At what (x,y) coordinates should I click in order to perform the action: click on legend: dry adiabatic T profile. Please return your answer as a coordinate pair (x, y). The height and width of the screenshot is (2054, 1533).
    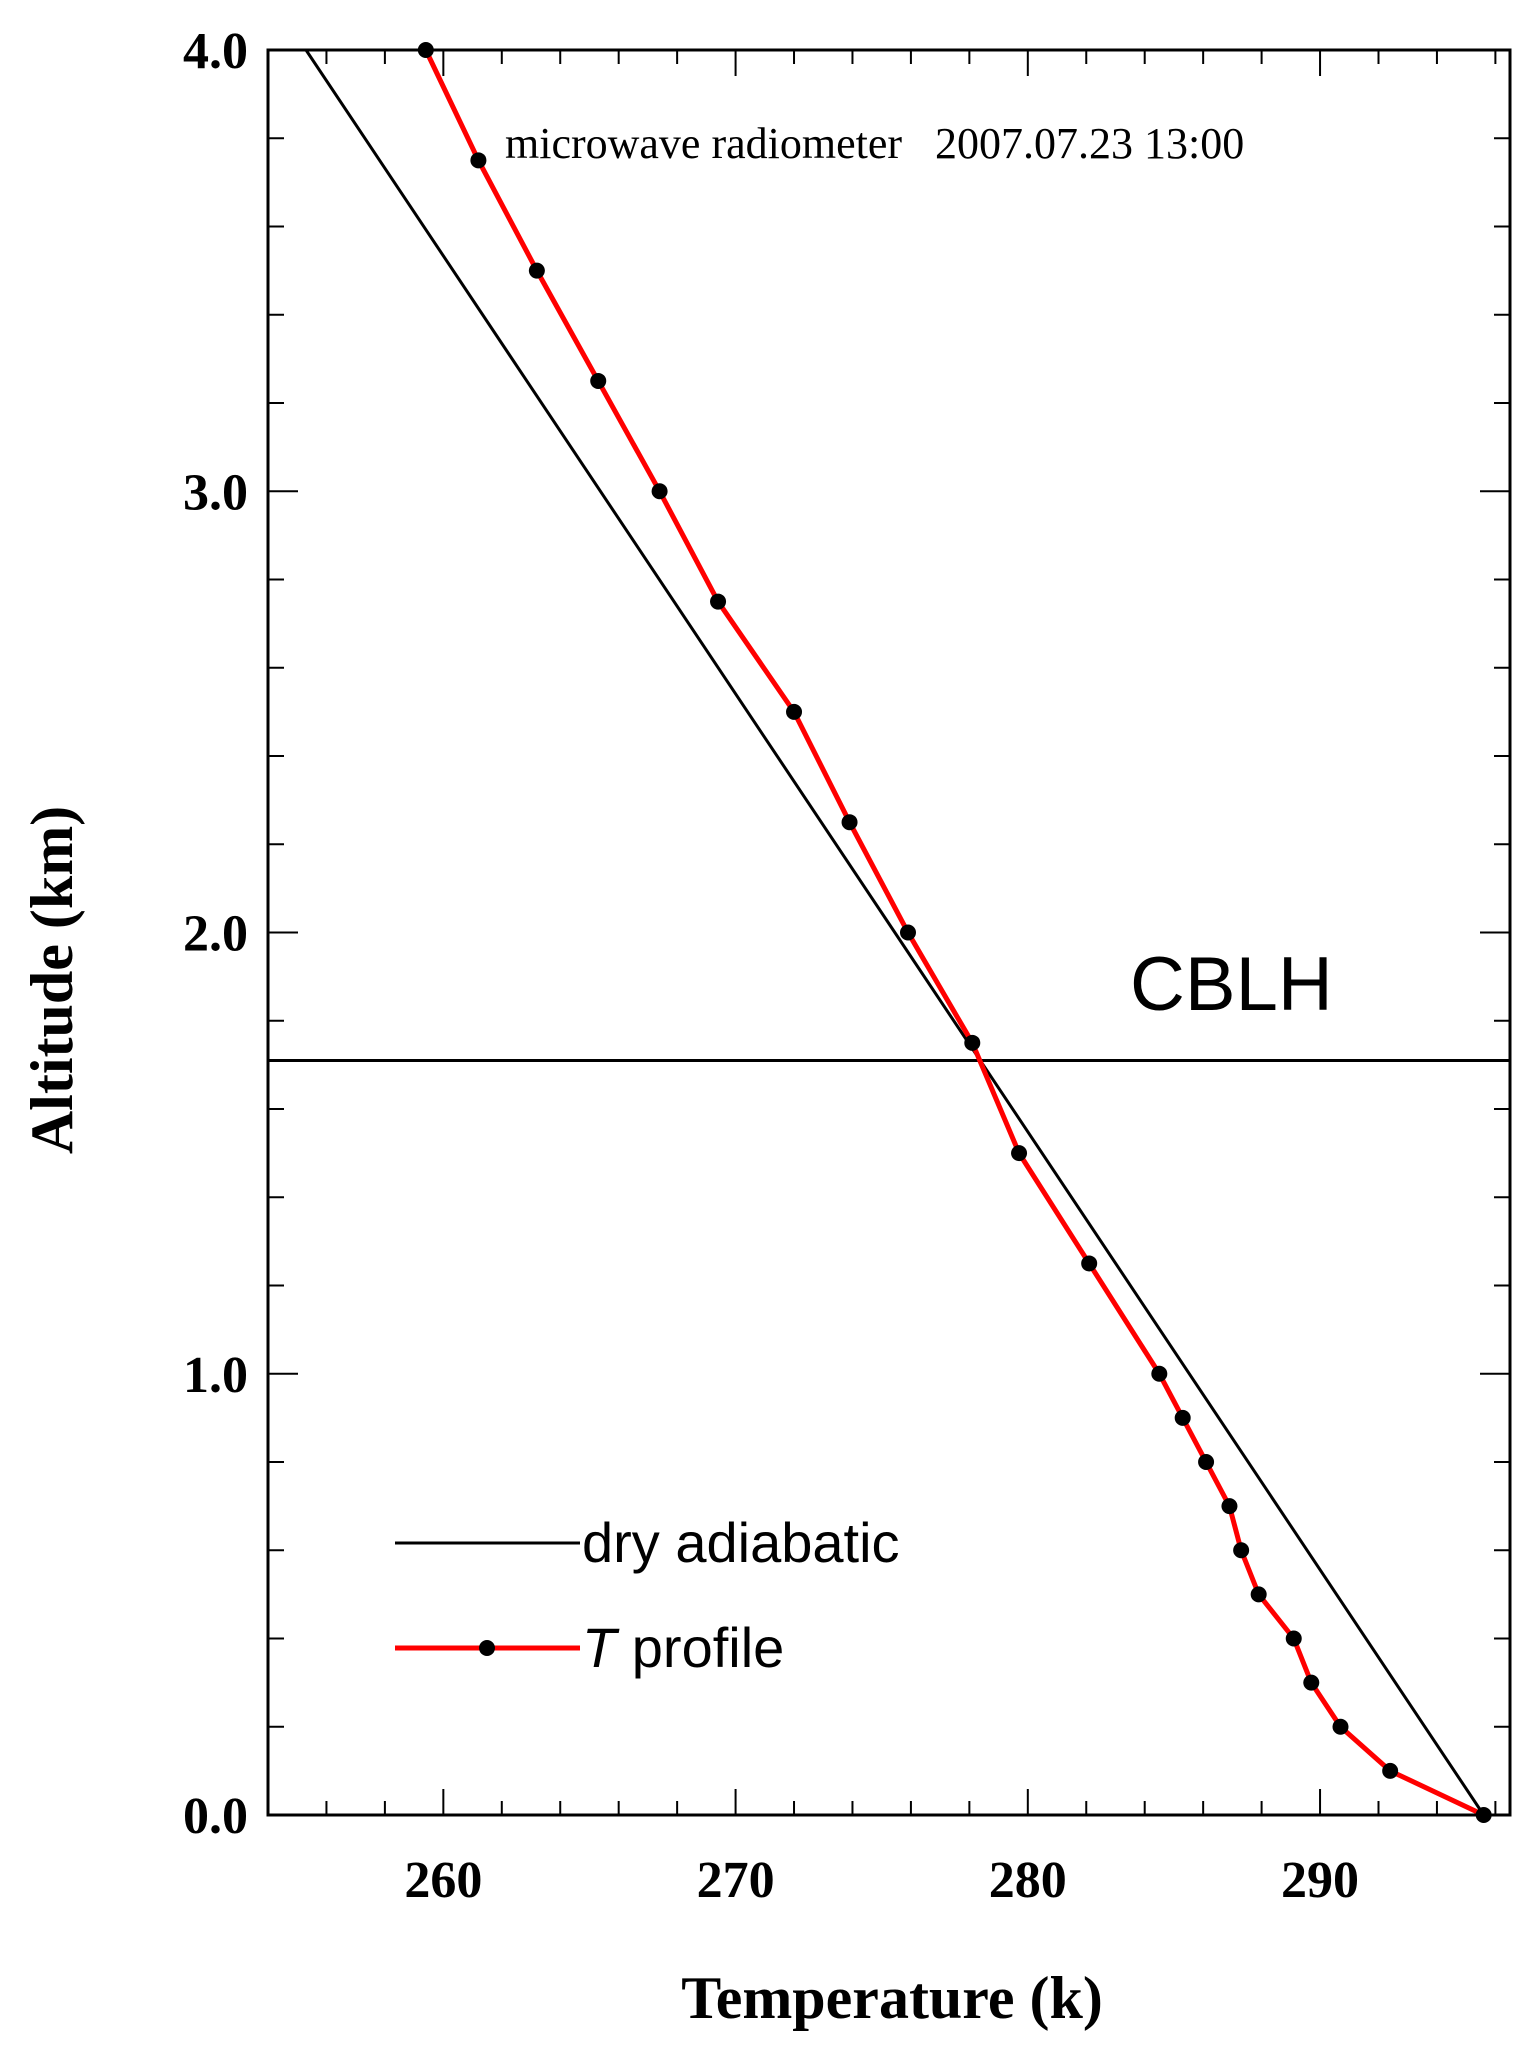
    Looking at the image, I should click on (647, 1595).